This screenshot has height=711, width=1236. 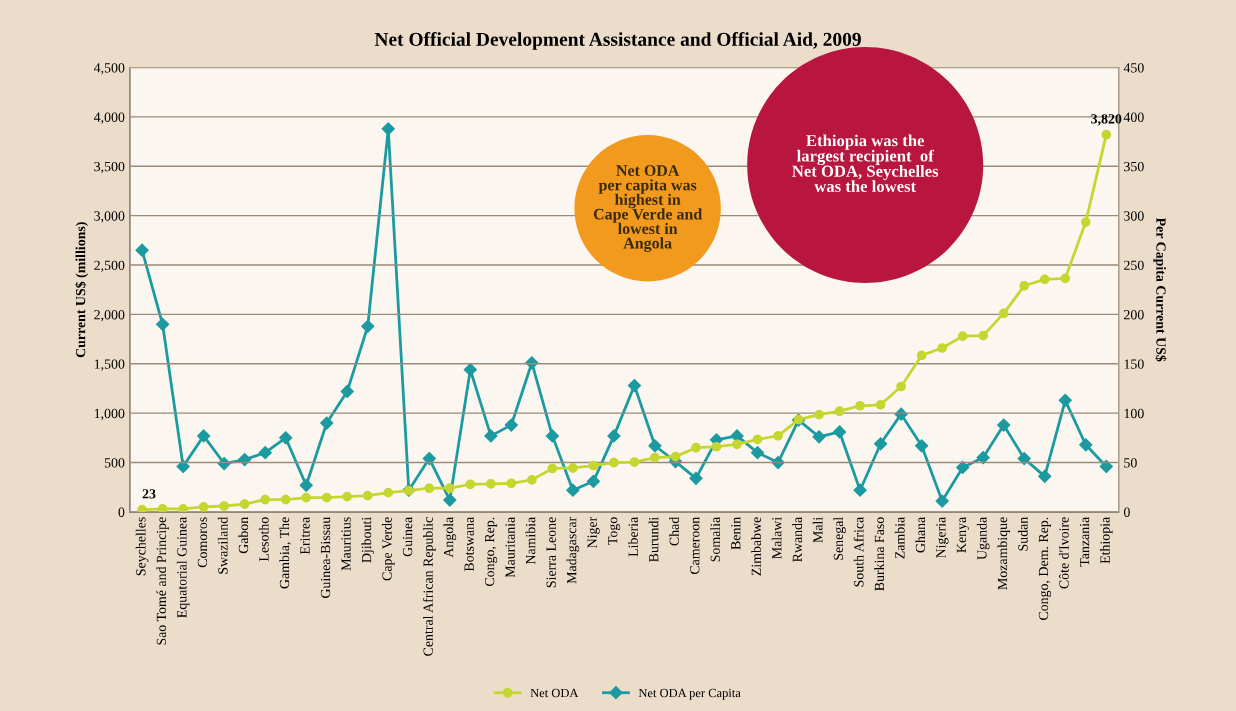 I want to click on y-tick-label: 0, so click(x=121, y=512).